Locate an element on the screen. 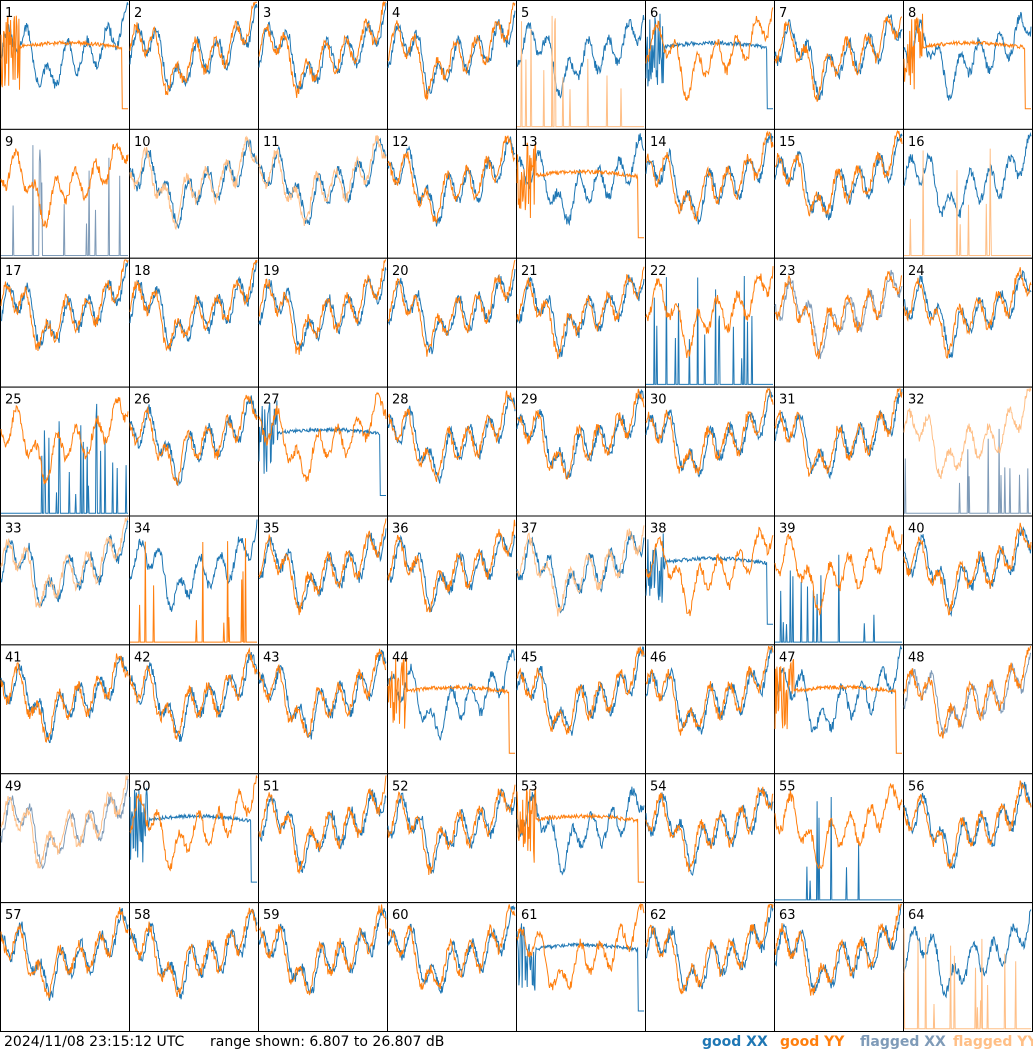 This screenshot has width=1033, height=1053. panel-label: 48 is located at coordinates (916, 657).